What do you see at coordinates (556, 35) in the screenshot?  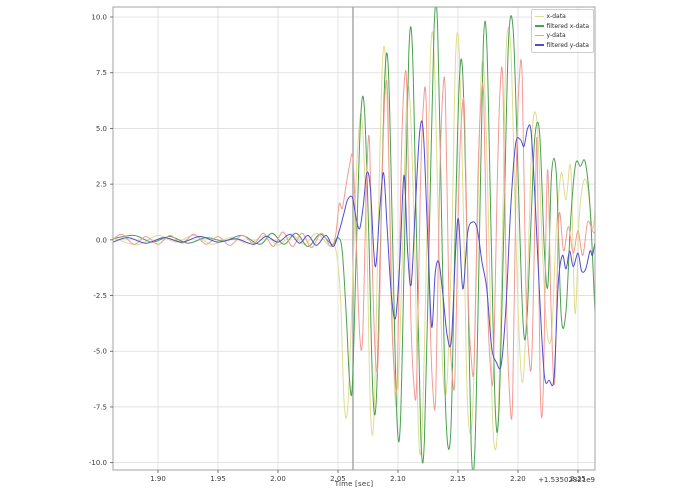 I see `legend-label-y-data: y-data` at bounding box center [556, 35].